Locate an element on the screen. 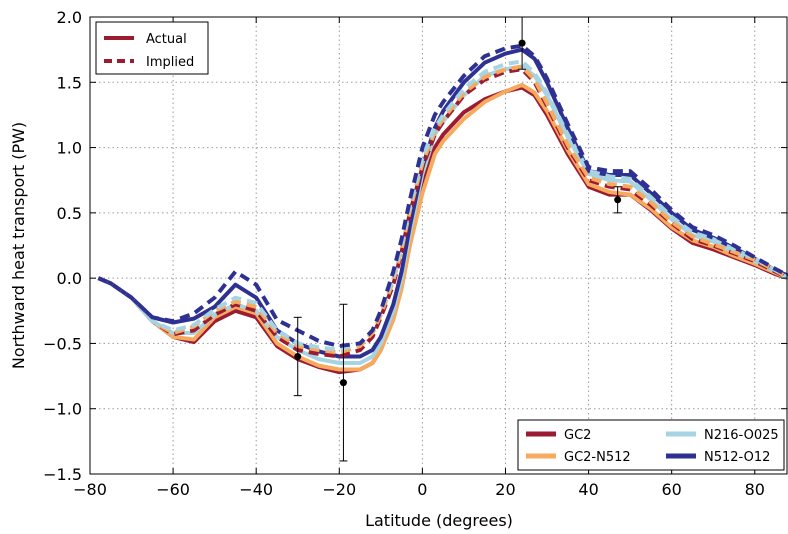  y-tick-label: −0.5 is located at coordinates (62, 343).